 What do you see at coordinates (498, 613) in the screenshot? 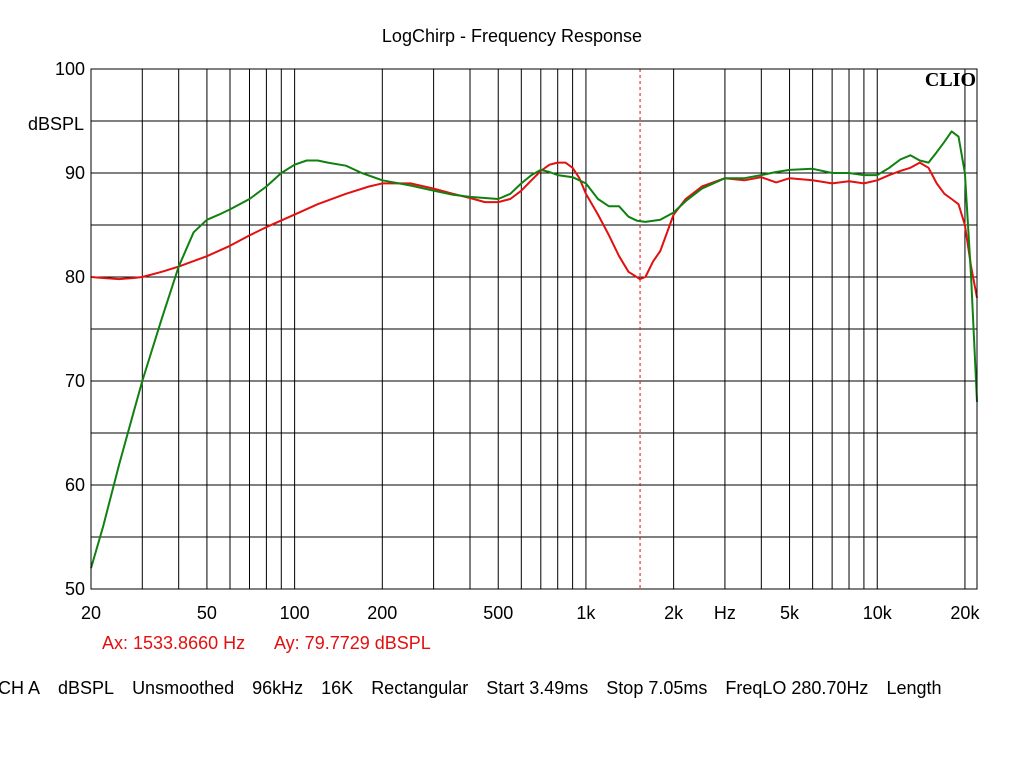
I see `x-tick-label: 500` at bounding box center [498, 613].